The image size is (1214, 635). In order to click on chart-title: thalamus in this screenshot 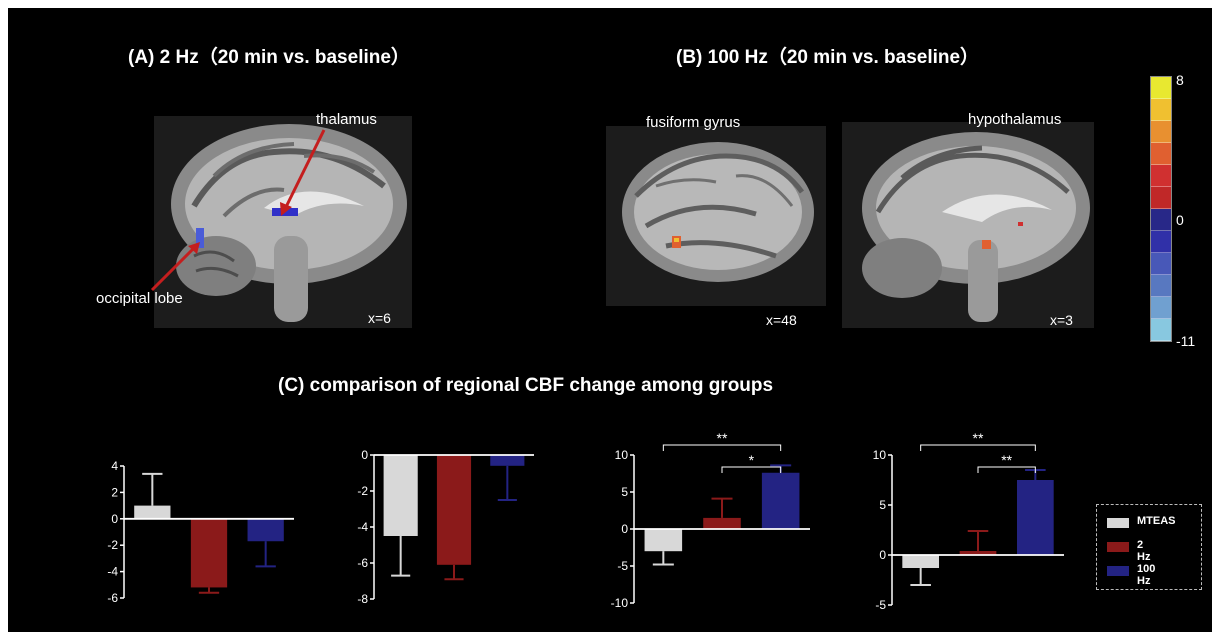, I will do `click(443, 433)`.